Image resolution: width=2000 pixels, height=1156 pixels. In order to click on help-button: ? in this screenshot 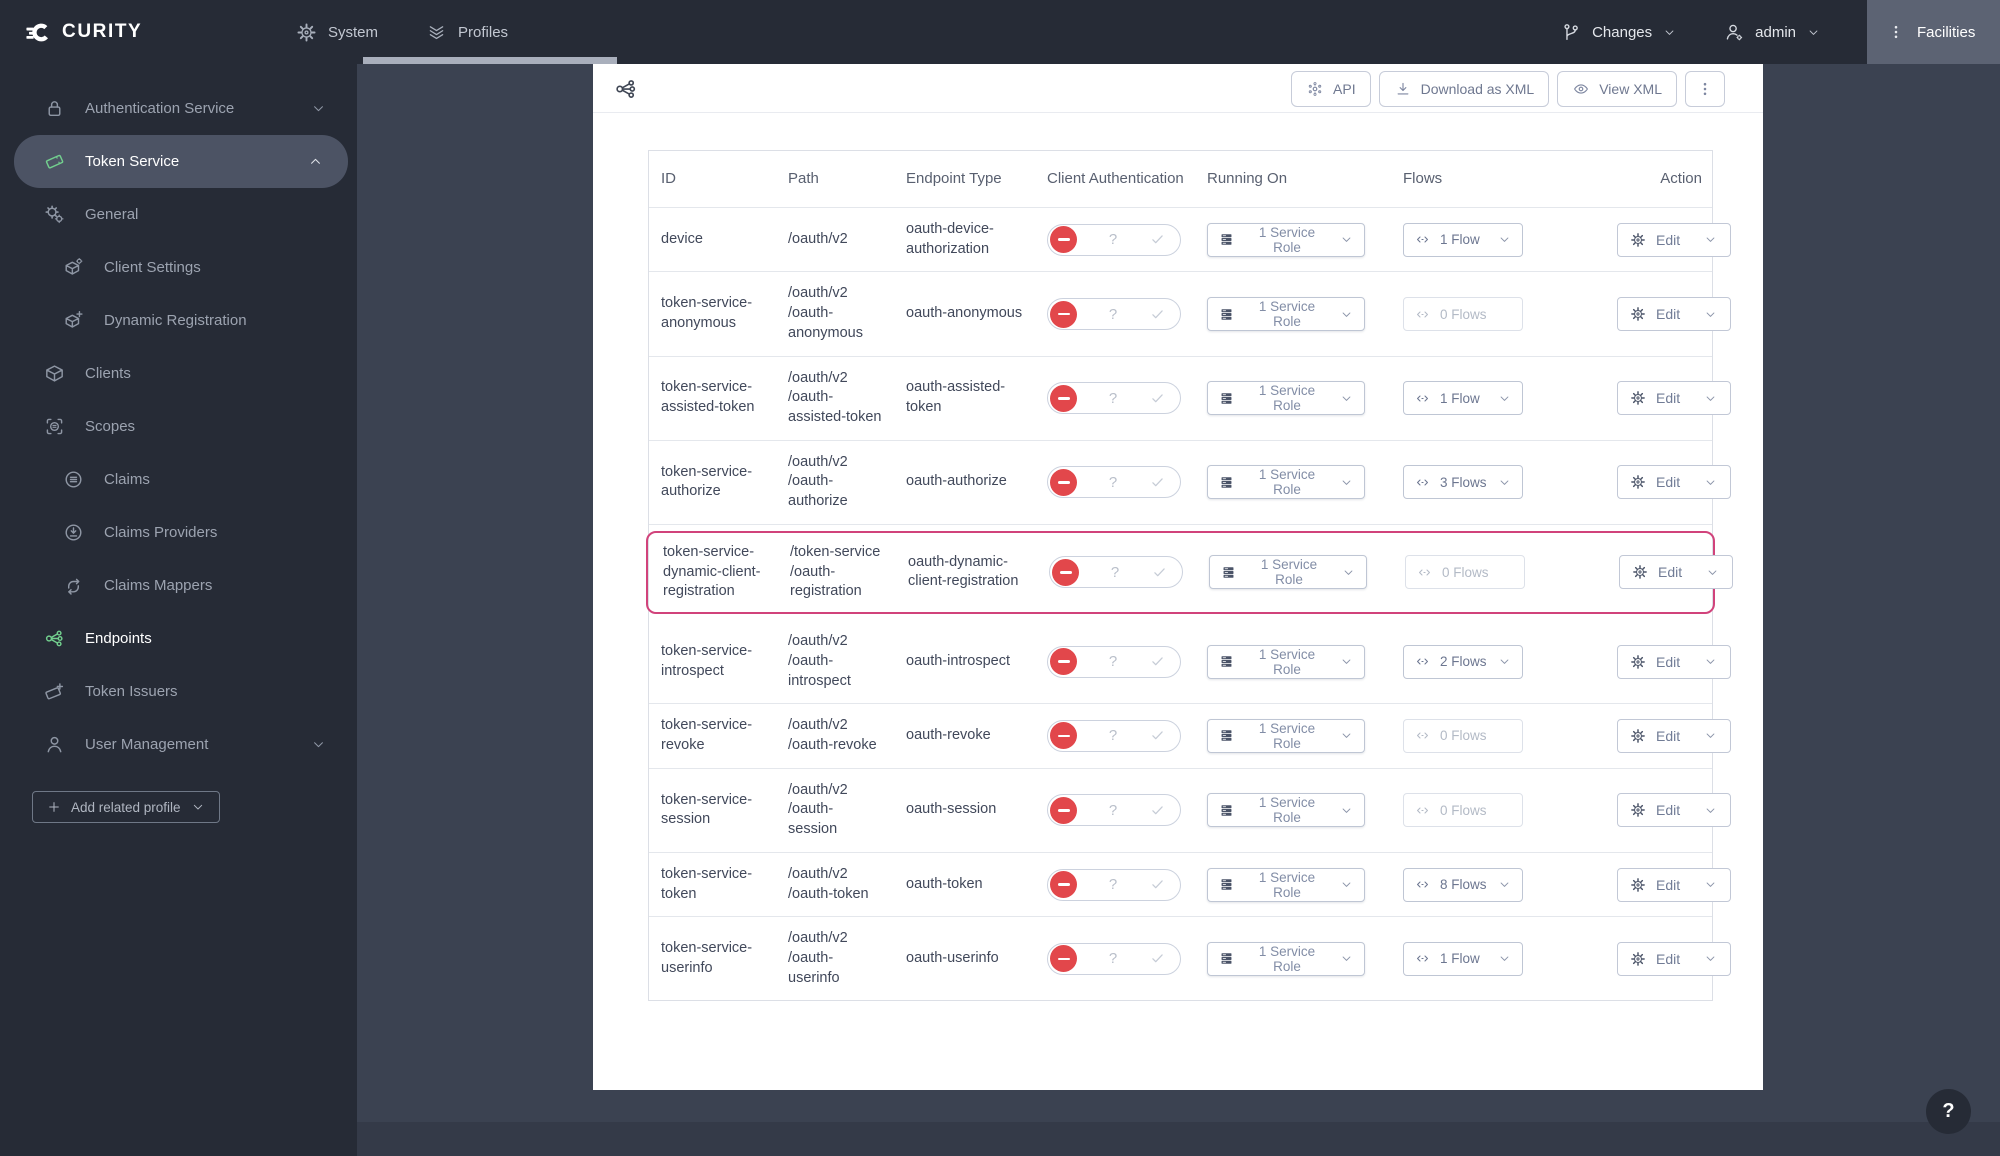, I will do `click(1948, 1111)`.